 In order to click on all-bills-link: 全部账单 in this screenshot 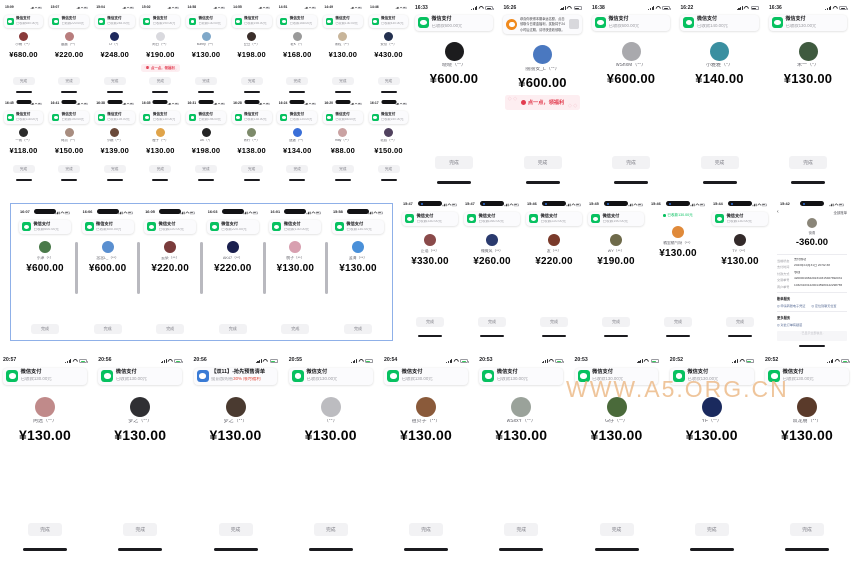, I will do `click(840, 213)`.